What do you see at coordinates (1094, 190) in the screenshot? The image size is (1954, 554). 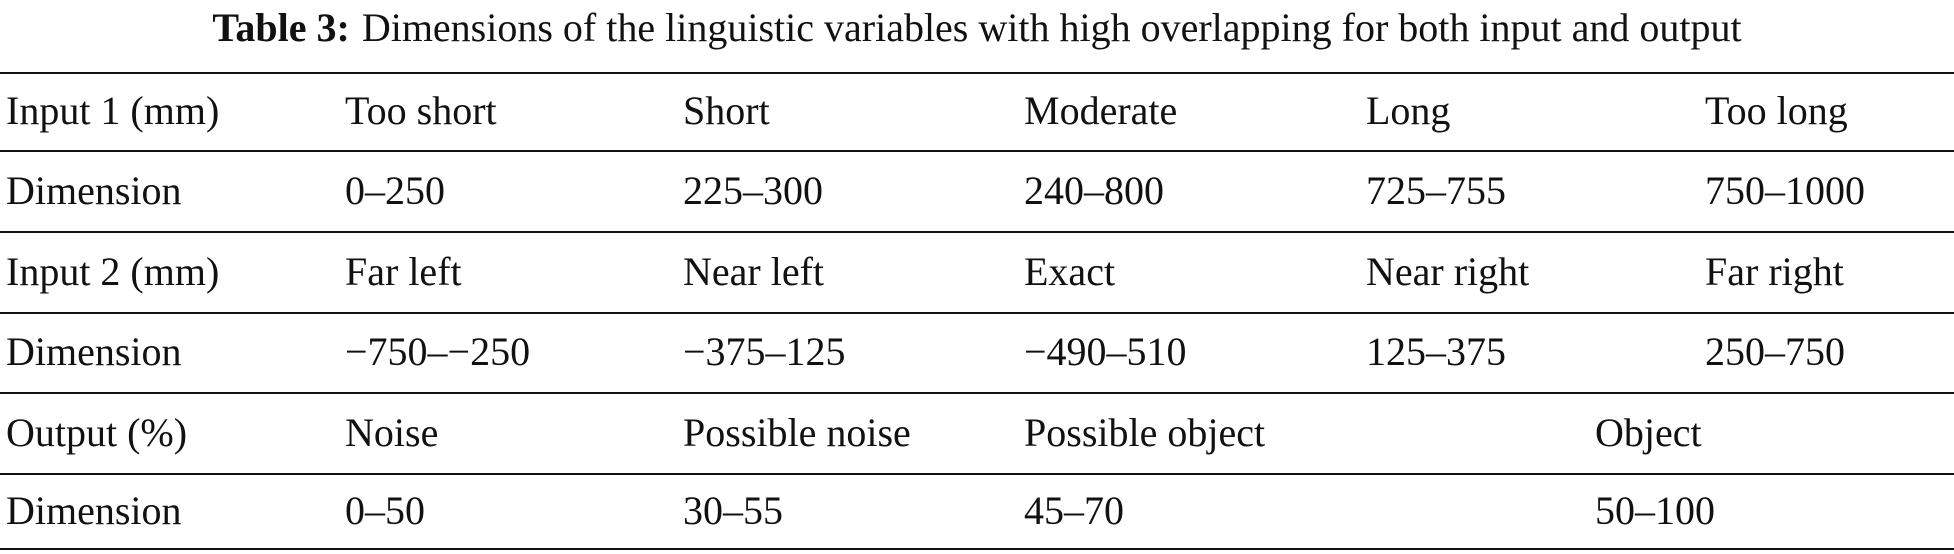 I see `cell: 240–800` at bounding box center [1094, 190].